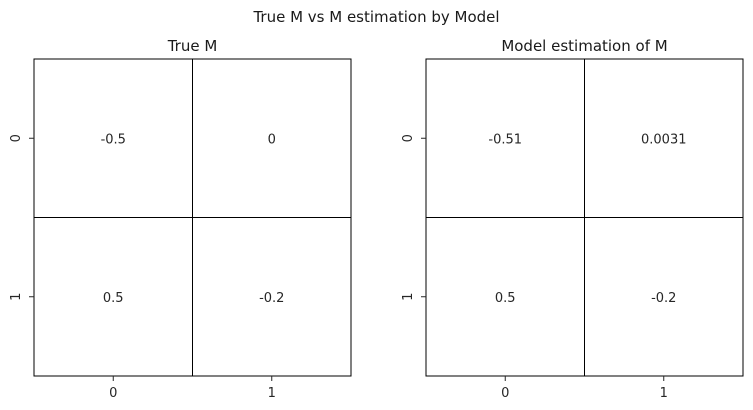 The height and width of the screenshot is (410, 753). I want to click on cell-value-label: -0.51, so click(505, 139).